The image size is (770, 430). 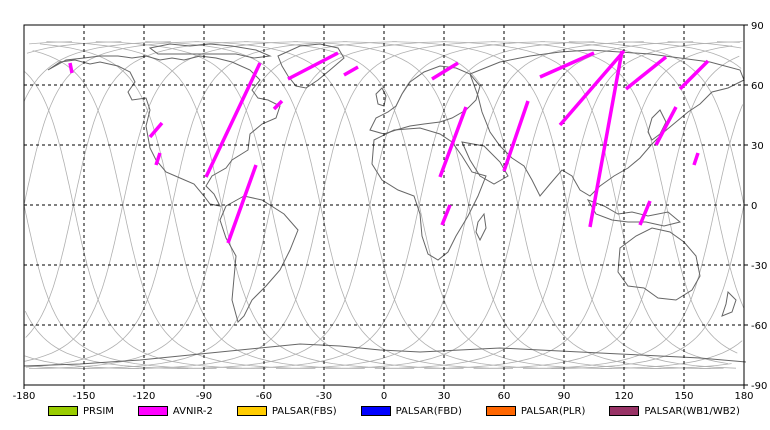 What do you see at coordinates (564, 395) in the screenshot?
I see `x-tick-label: 90` at bounding box center [564, 395].